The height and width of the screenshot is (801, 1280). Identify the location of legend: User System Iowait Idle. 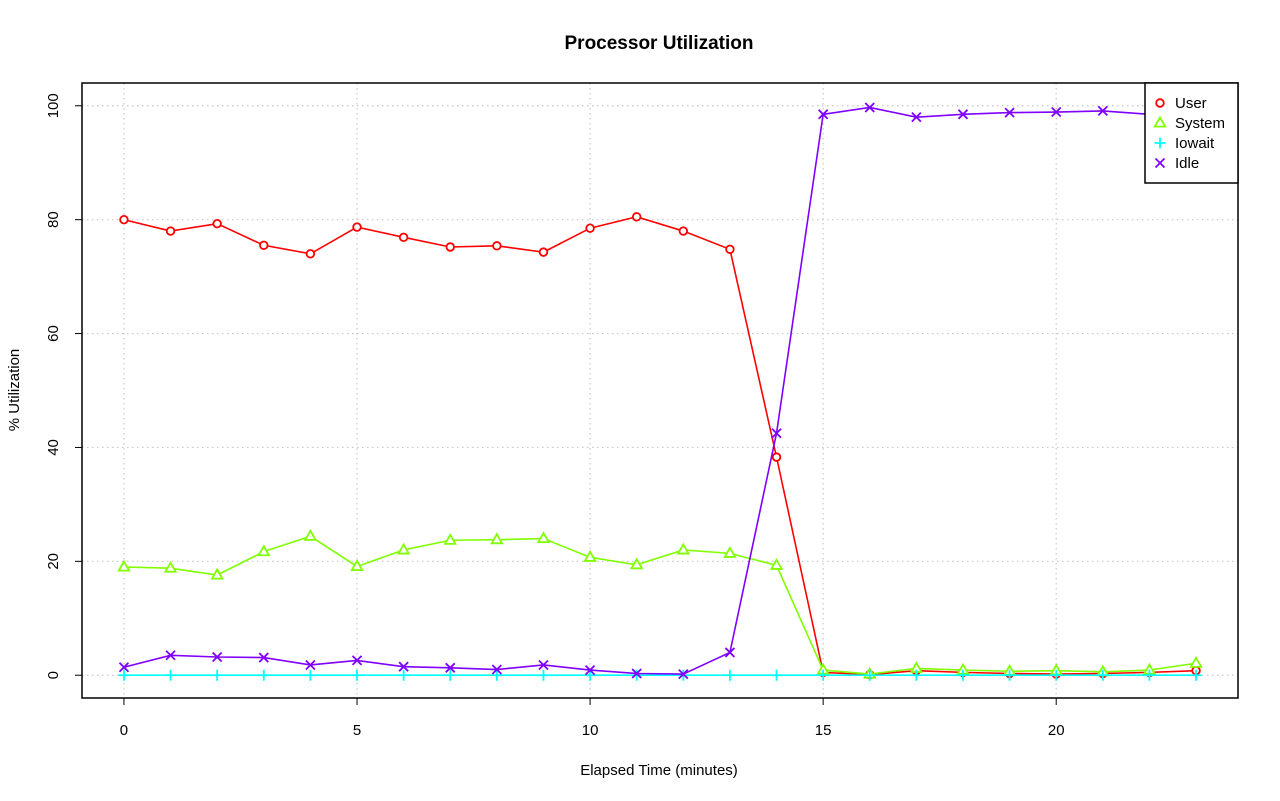
(1191, 133).